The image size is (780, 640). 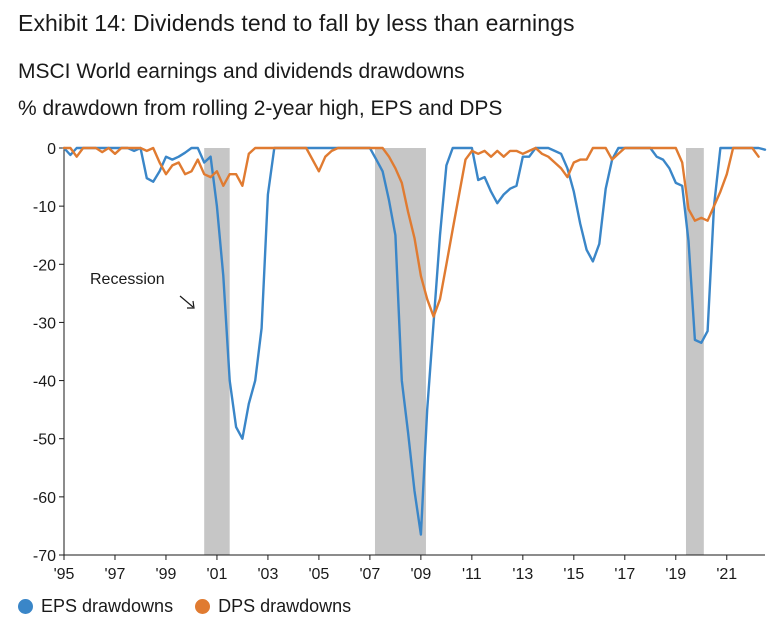 I want to click on y-tick-label: -20, so click(x=44, y=265).